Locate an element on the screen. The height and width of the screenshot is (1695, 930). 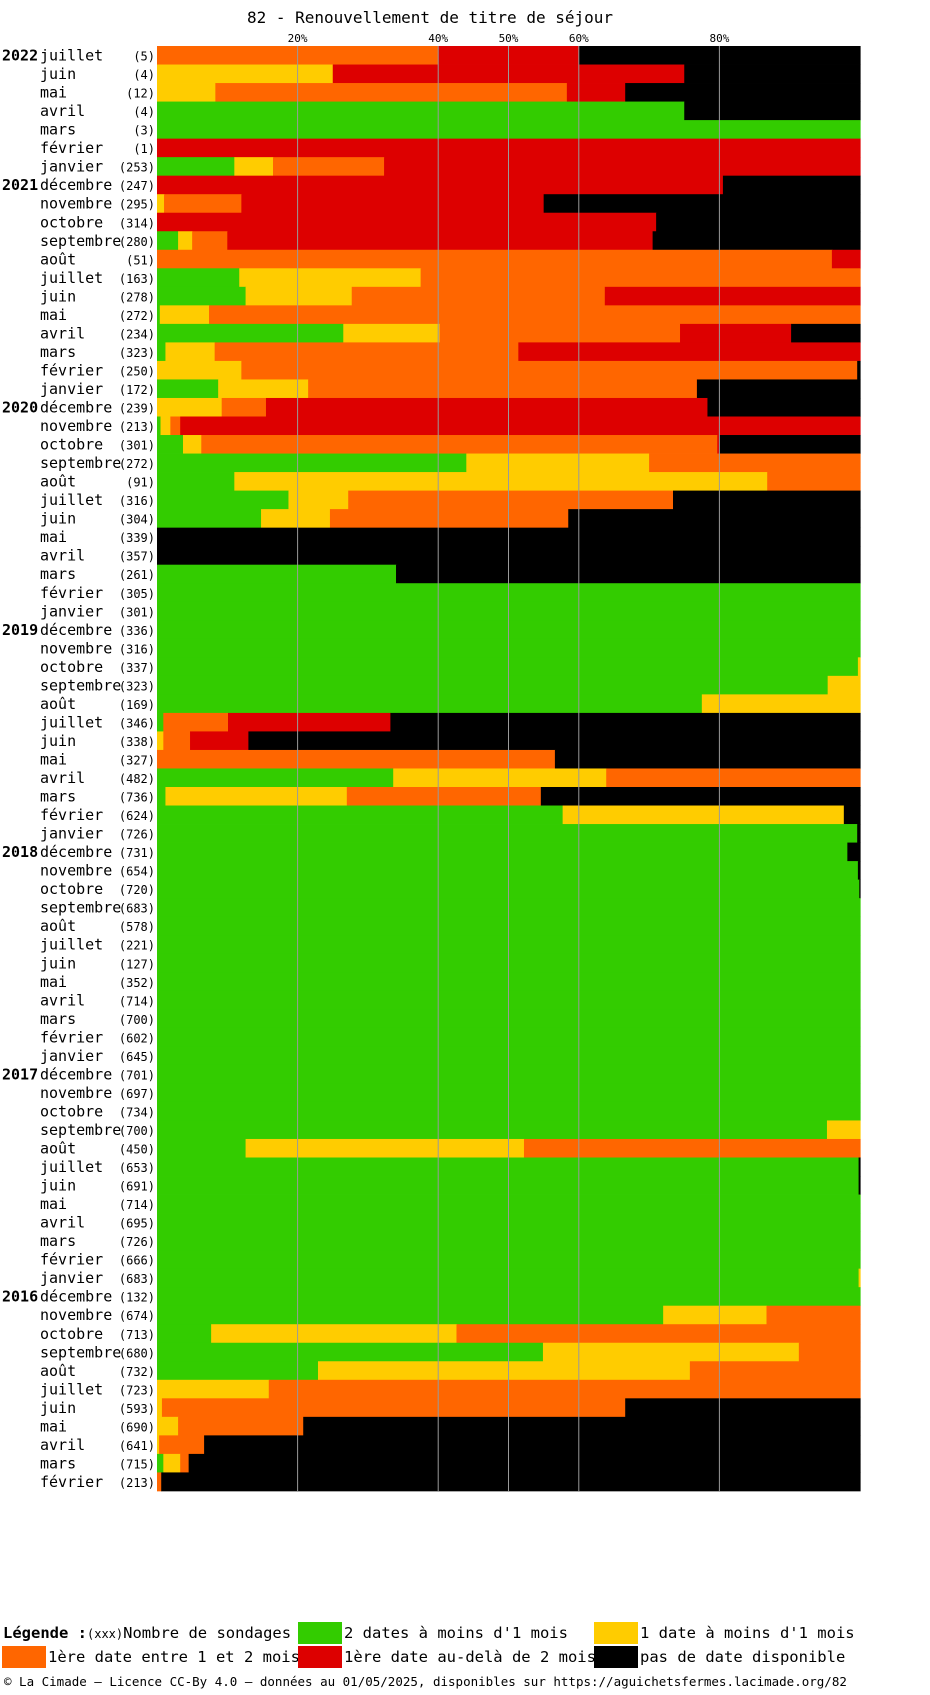
month-label: février is located at coordinates (71, 370).